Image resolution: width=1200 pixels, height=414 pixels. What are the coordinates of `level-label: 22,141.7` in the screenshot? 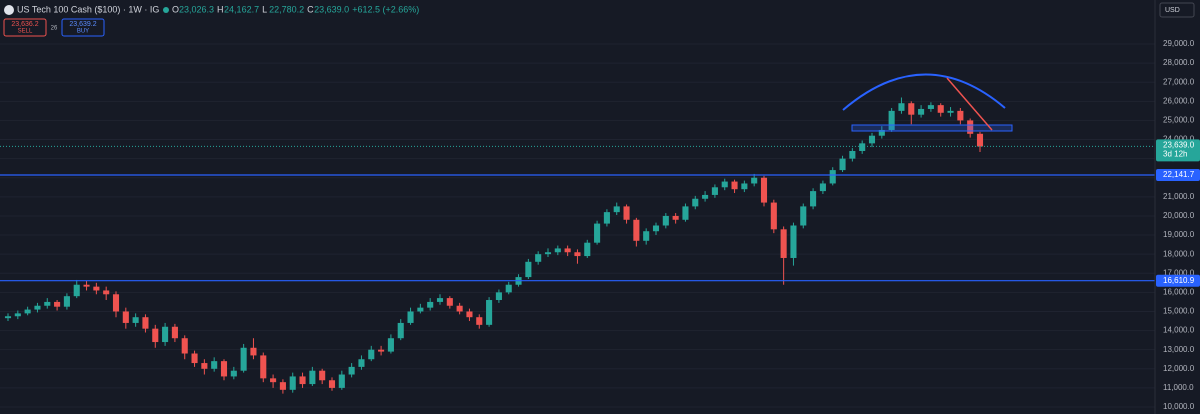 It's located at (1179, 174).